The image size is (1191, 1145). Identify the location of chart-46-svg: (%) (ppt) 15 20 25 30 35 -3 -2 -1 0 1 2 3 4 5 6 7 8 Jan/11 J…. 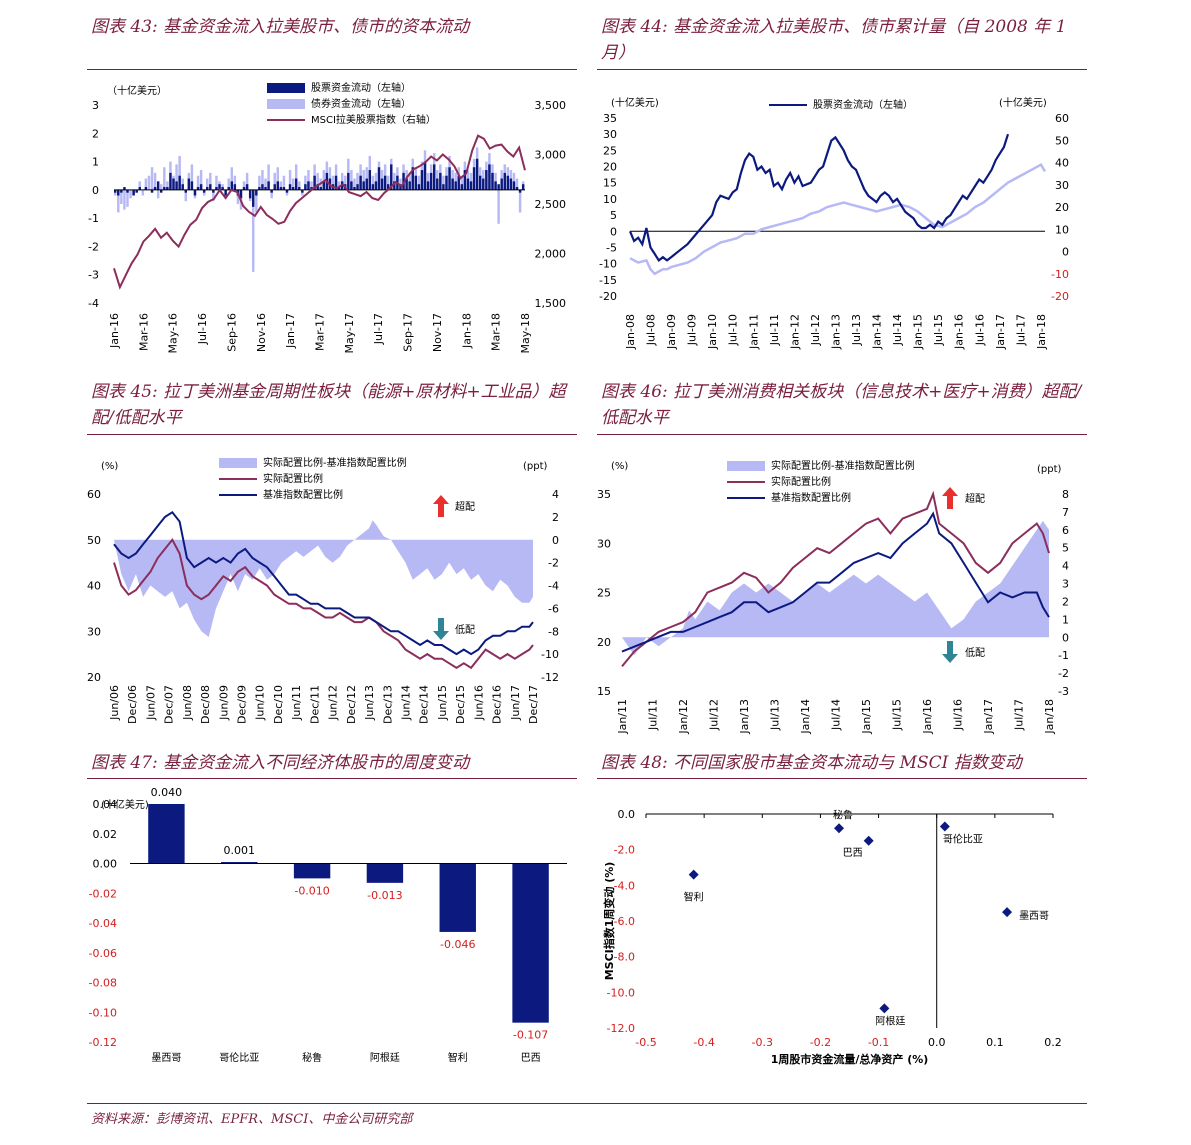
(833, 597).